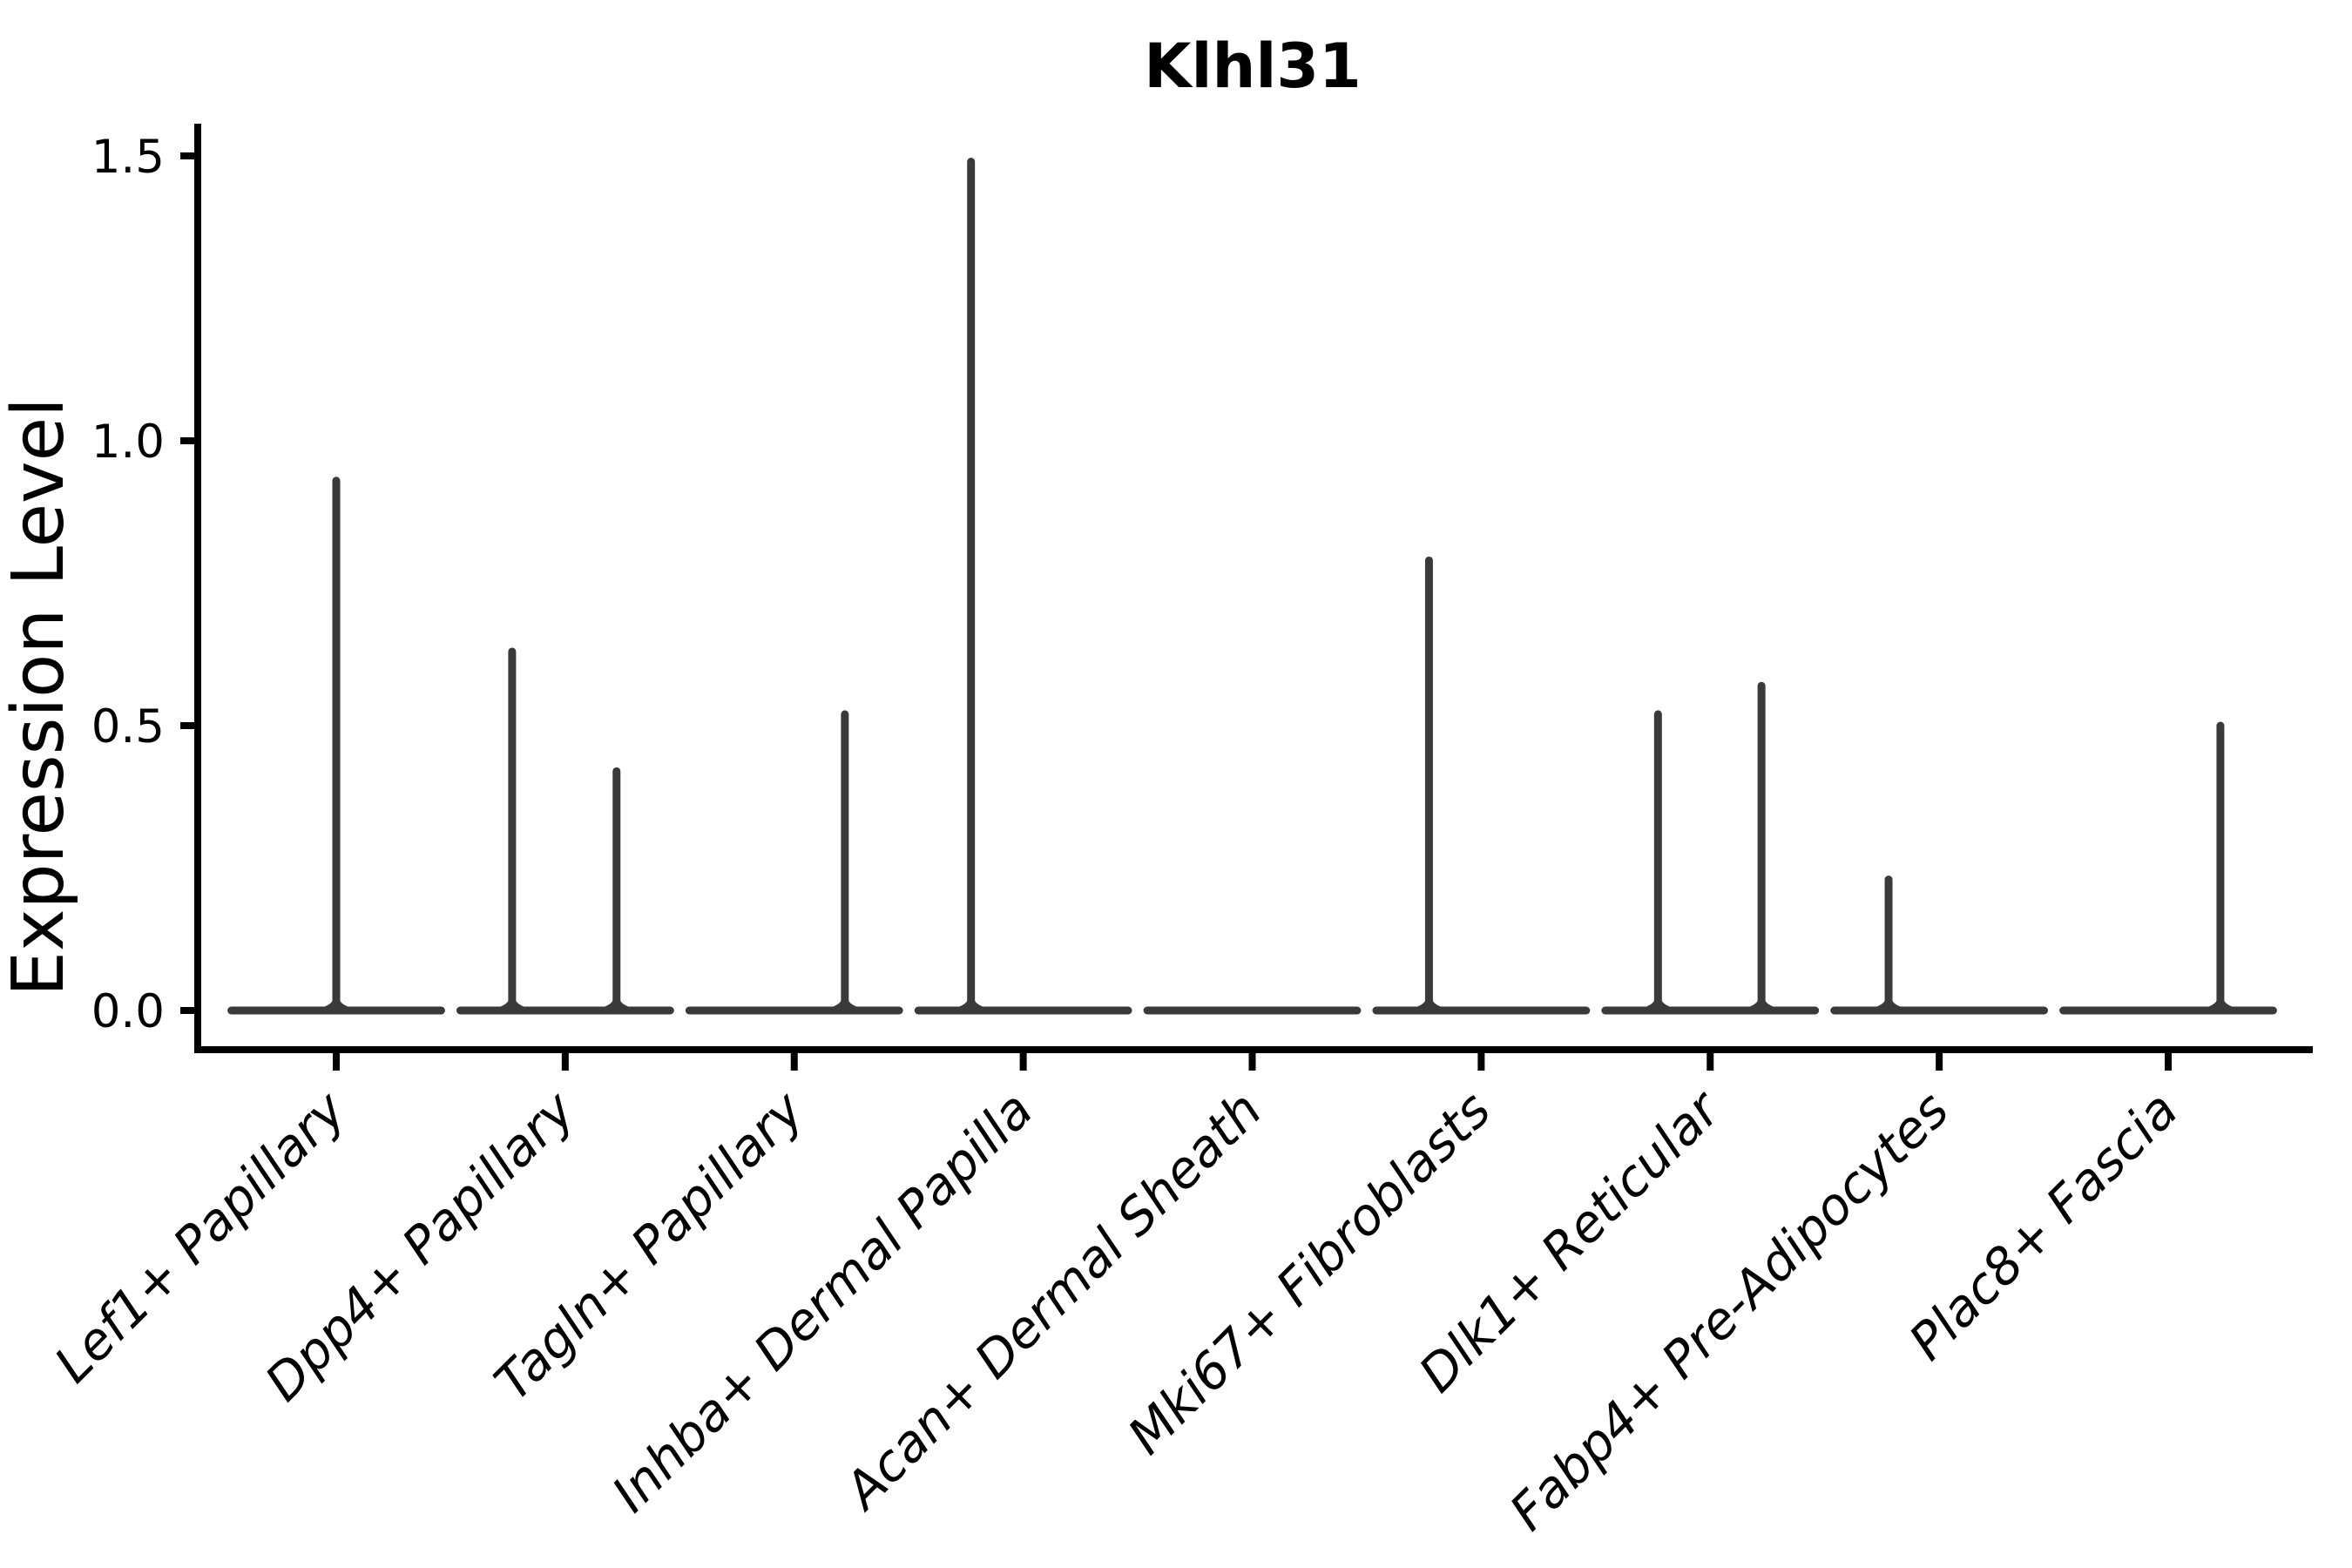  Describe the element at coordinates (128, 157) in the screenshot. I see `y-tick-label: 1.5` at that location.